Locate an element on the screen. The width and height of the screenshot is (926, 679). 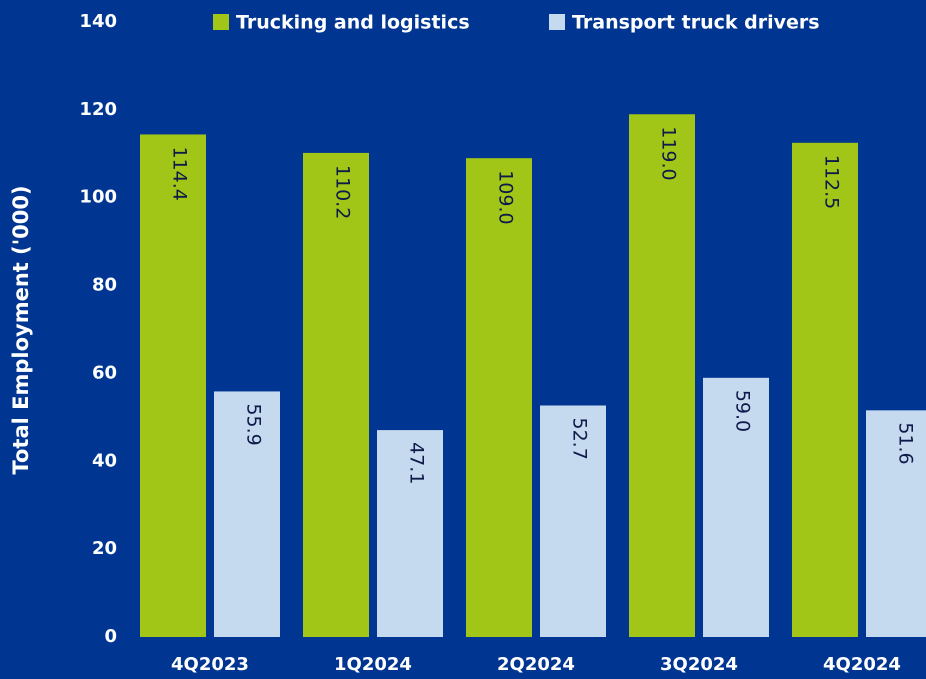
y-tick-label: 80 is located at coordinates (104, 285).